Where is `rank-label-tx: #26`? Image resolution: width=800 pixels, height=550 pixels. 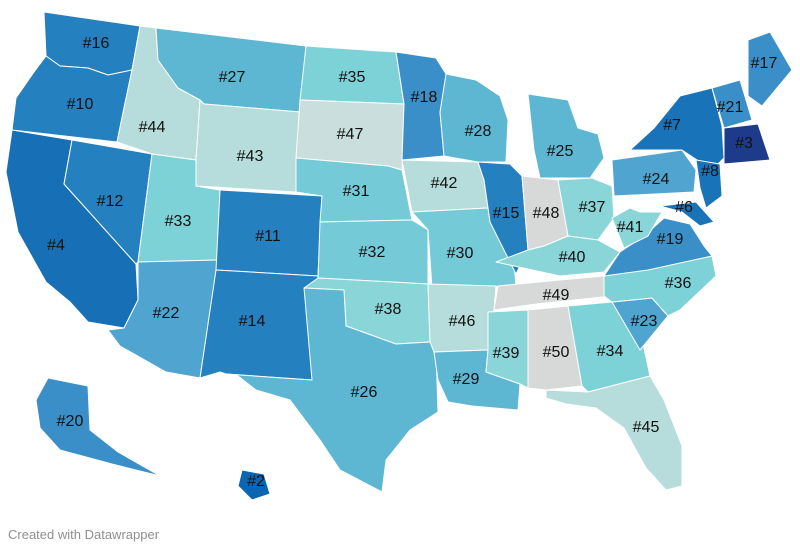
rank-label-tx: #26 is located at coordinates (364, 392).